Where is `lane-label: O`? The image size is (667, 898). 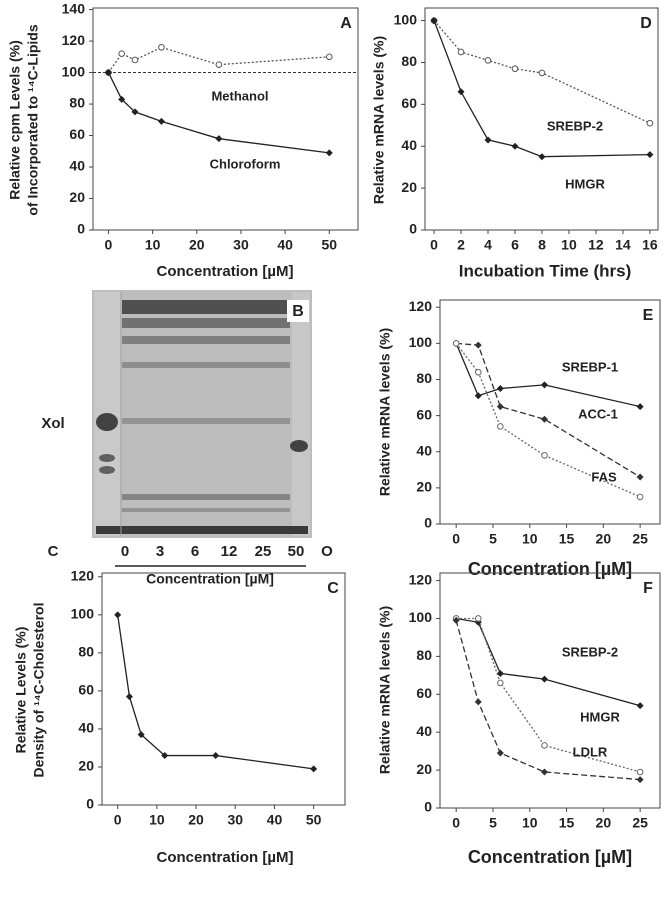
lane-label: O is located at coordinates (327, 551).